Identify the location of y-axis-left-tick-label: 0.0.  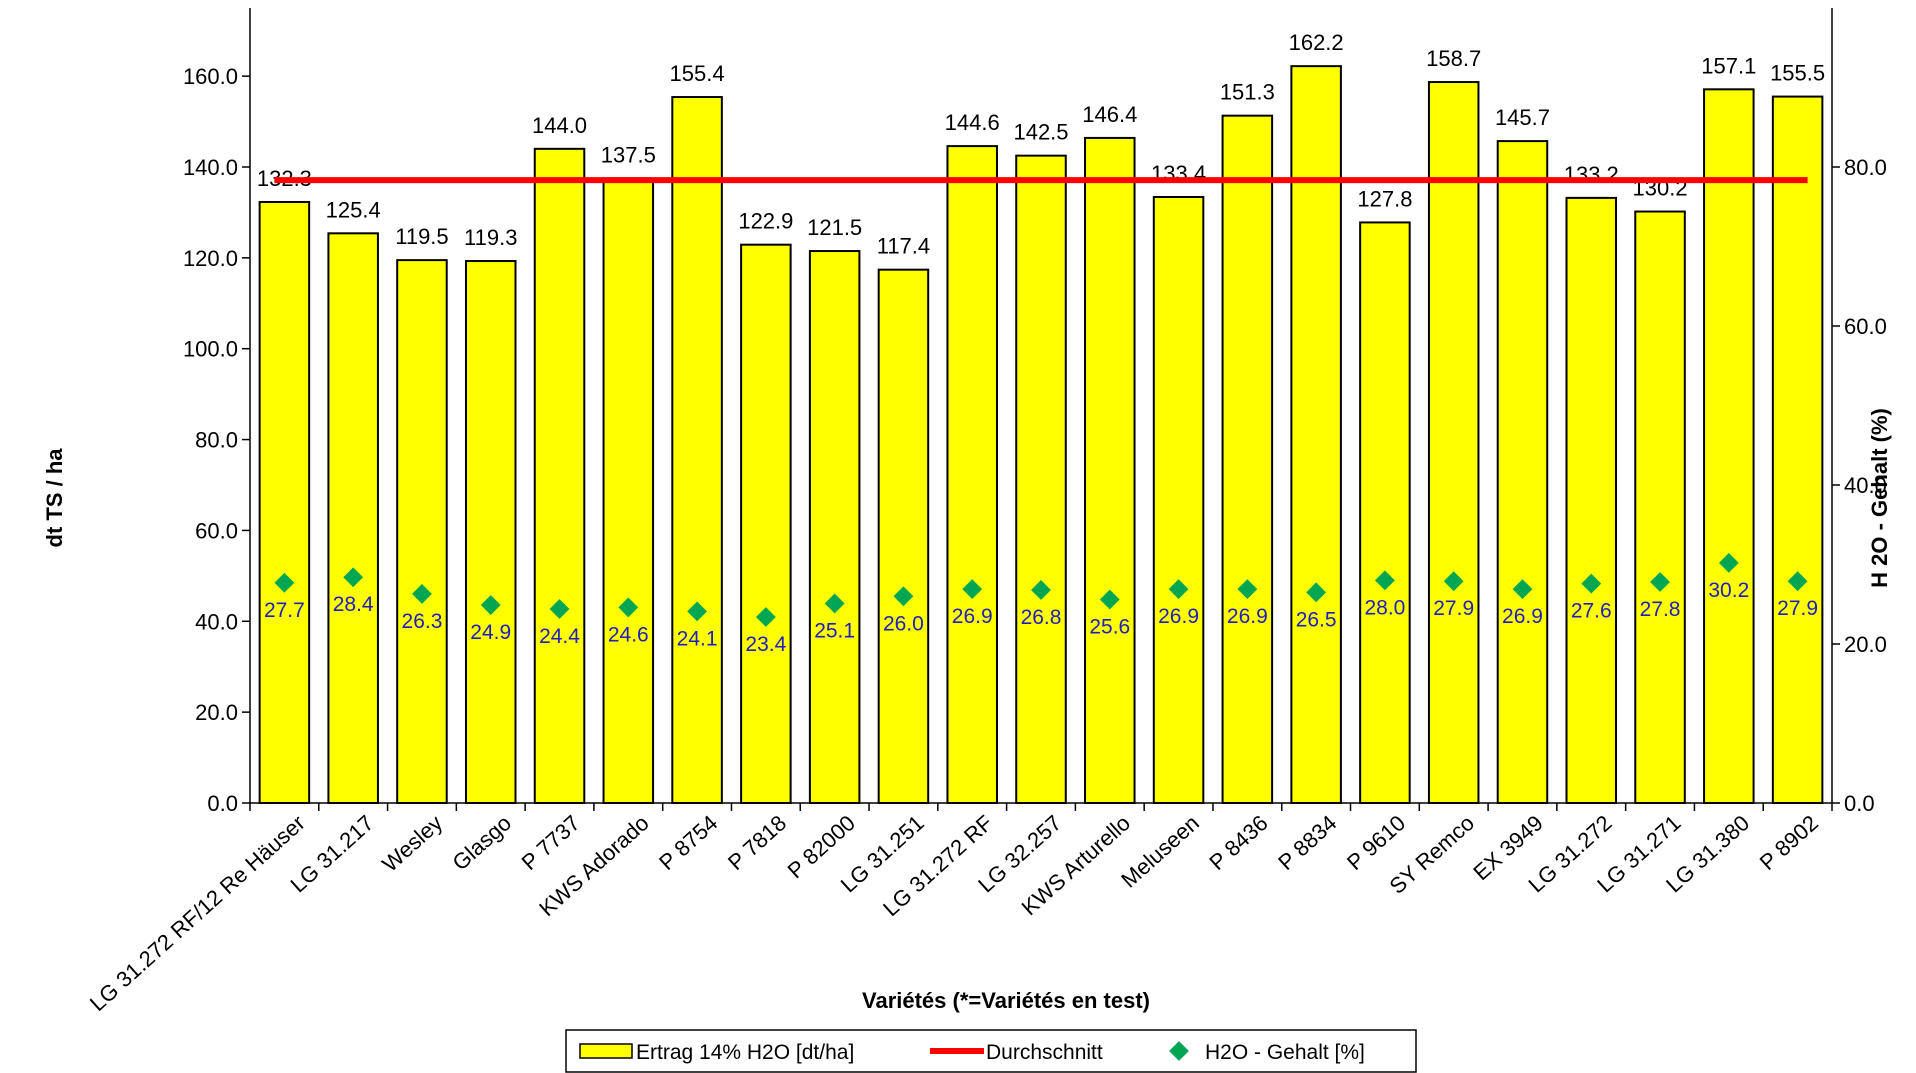
(222, 803).